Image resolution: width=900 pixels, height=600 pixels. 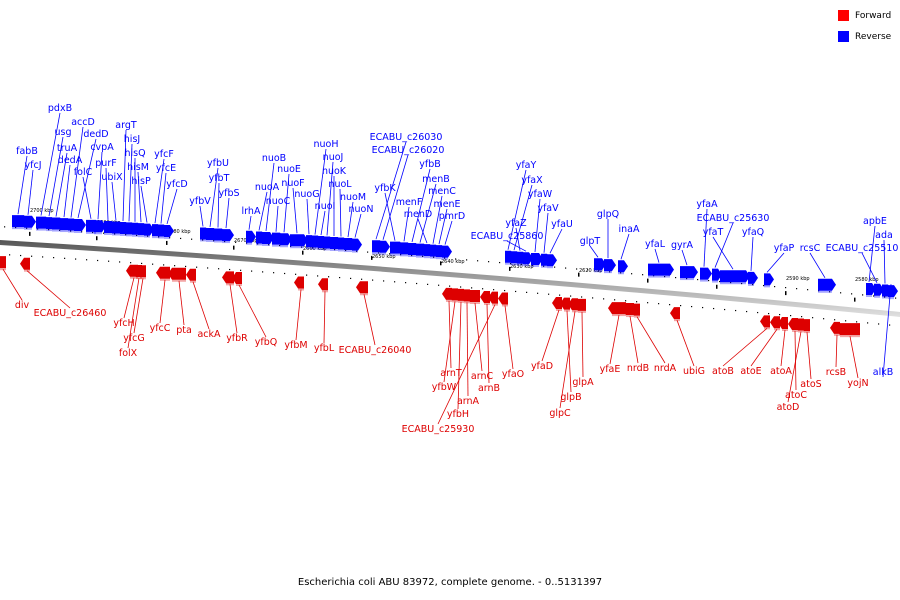 What do you see at coordinates (784, 248) in the screenshot?
I see `gene-label-yfaP: yfaP` at bounding box center [784, 248].